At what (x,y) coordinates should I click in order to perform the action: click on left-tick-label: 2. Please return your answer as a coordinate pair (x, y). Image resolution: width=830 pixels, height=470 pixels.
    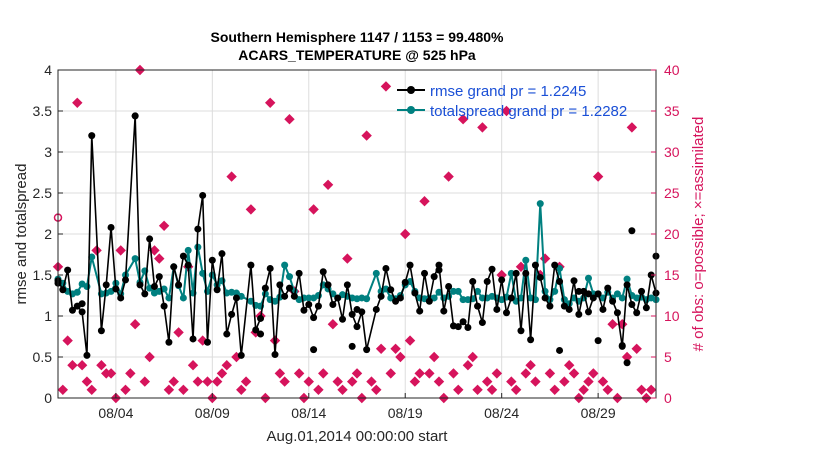
    Looking at the image, I should click on (48, 234).